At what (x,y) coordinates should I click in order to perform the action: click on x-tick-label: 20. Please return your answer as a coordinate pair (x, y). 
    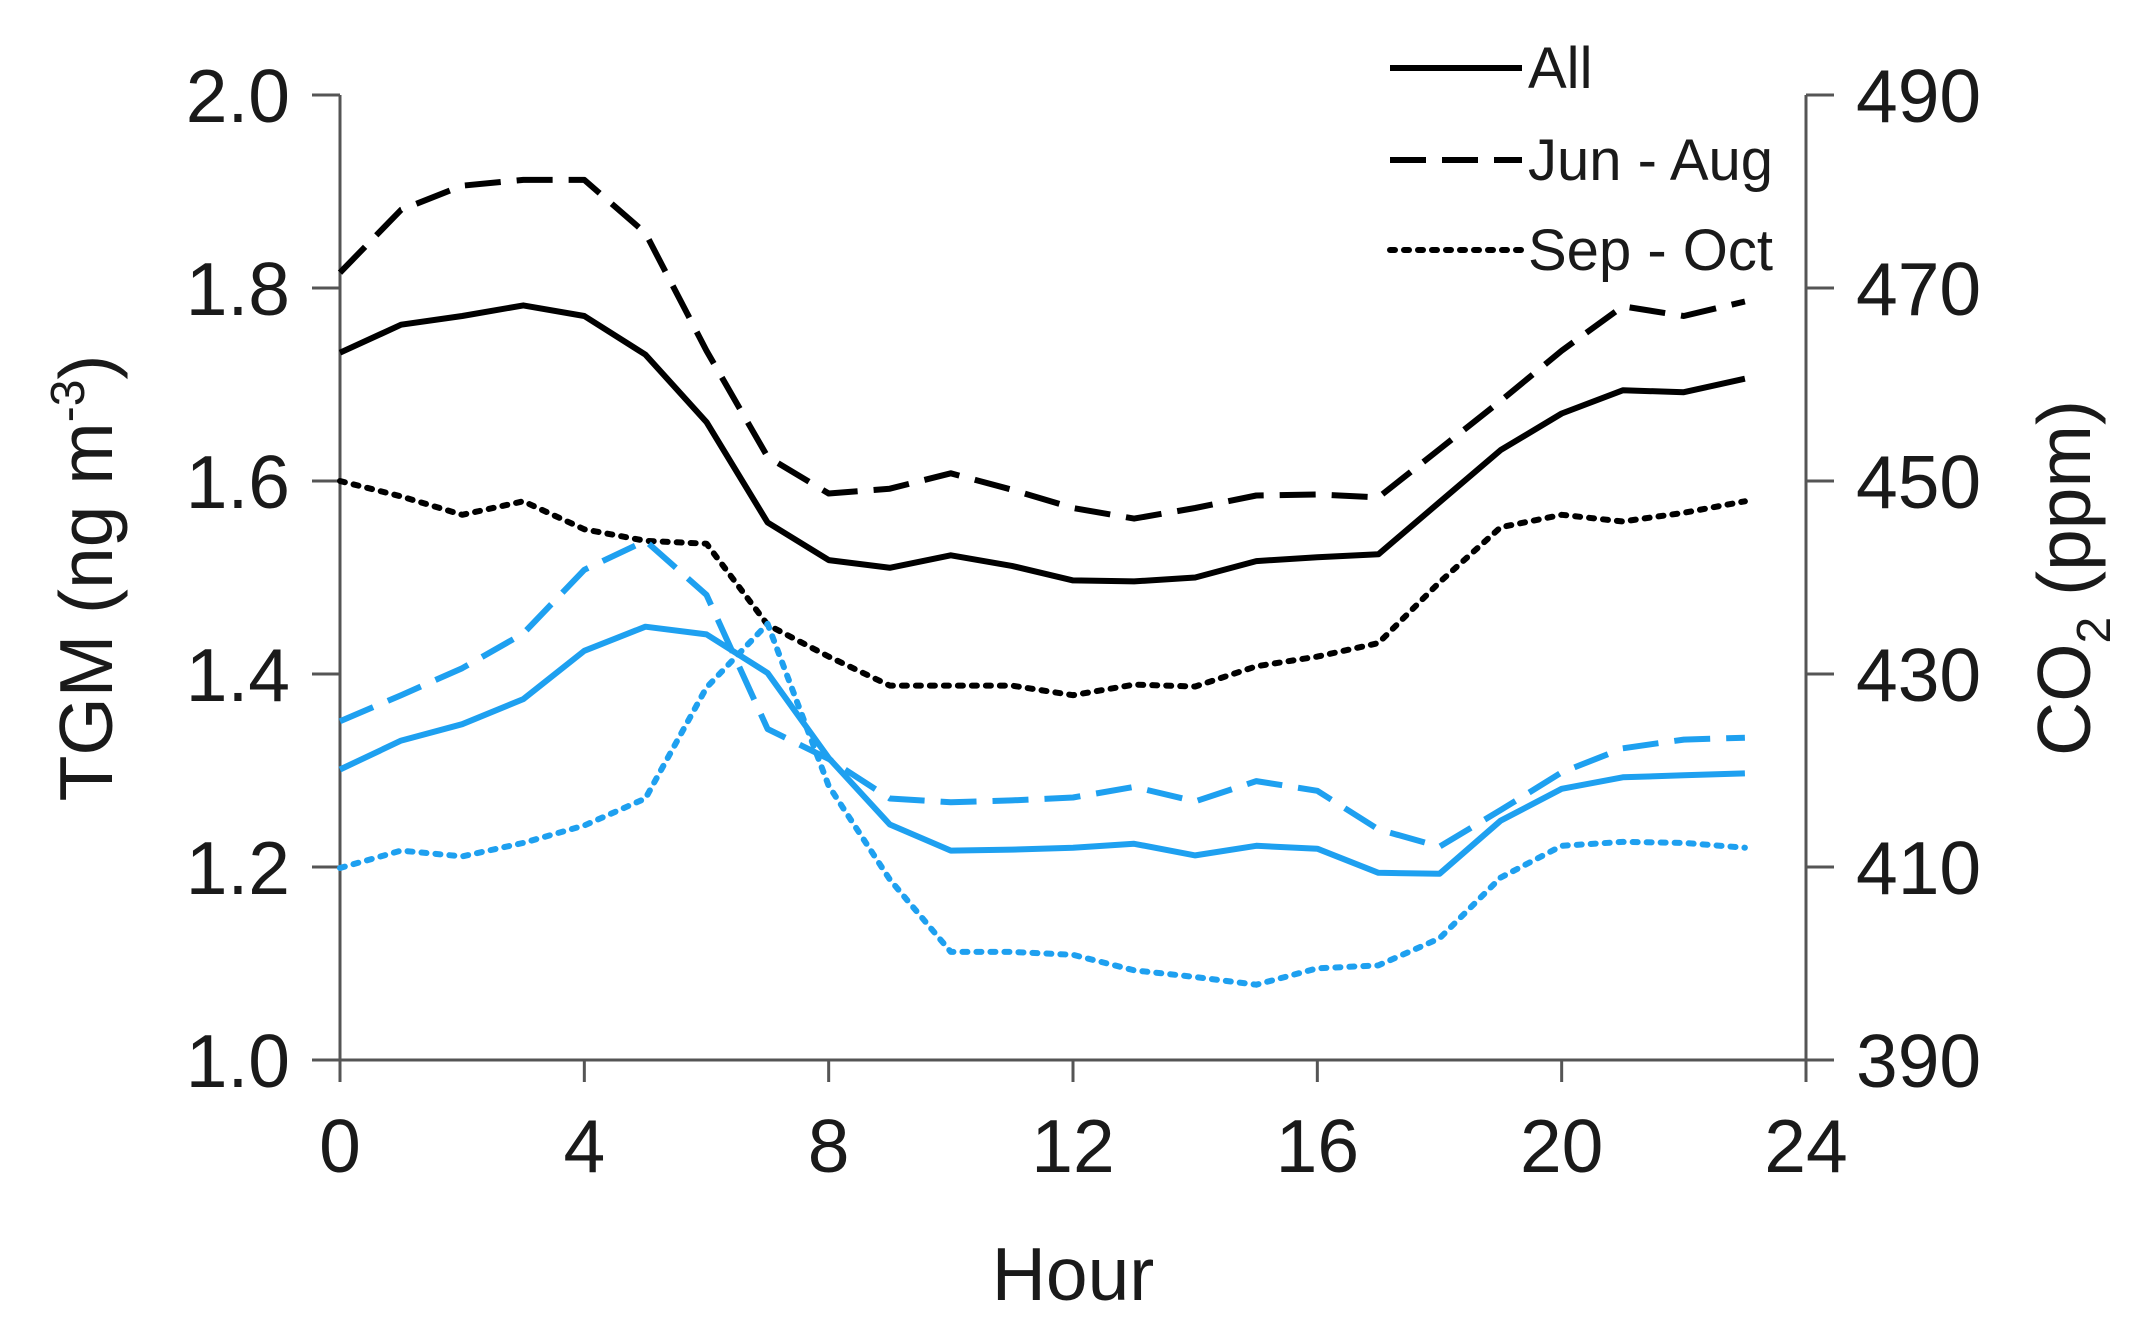
    Looking at the image, I should click on (1561, 1146).